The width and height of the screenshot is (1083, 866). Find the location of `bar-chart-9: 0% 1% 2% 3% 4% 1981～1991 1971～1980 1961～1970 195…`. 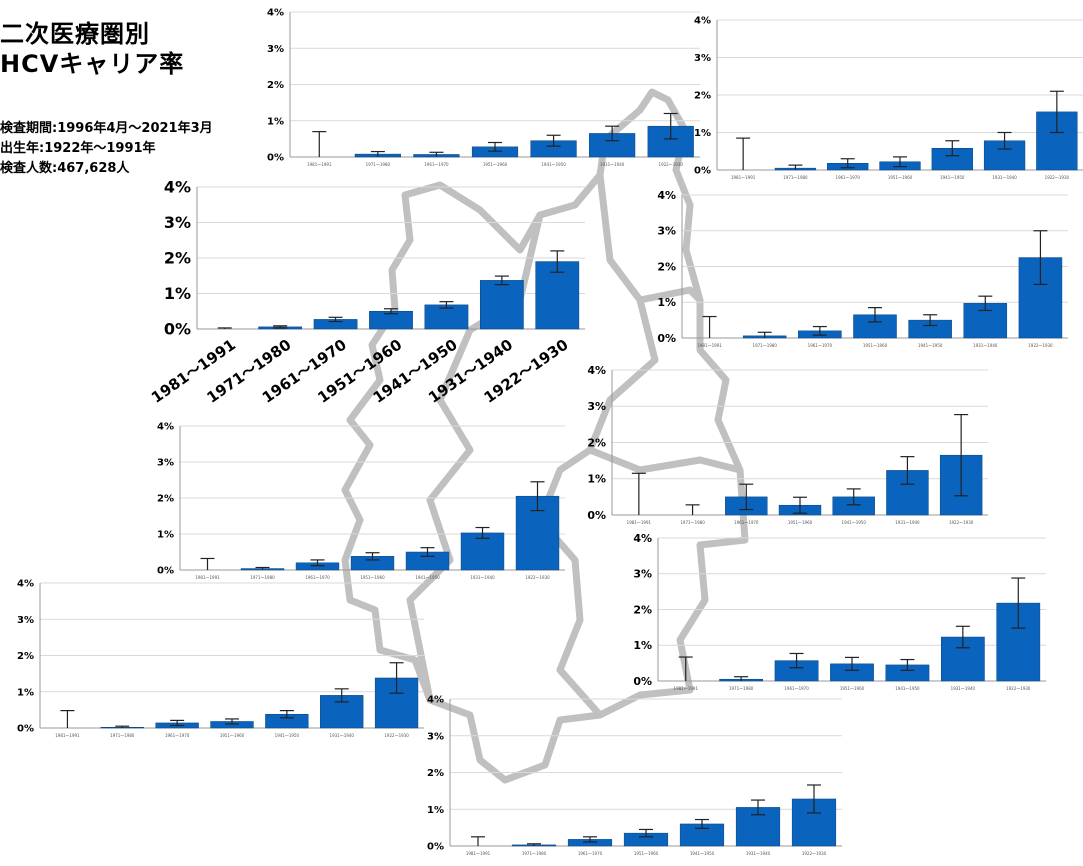

bar-chart-9: 0% 1% 2% 3% 4% 1981～1991 1971～1980 1961～1970 195… is located at coordinates (634, 775).